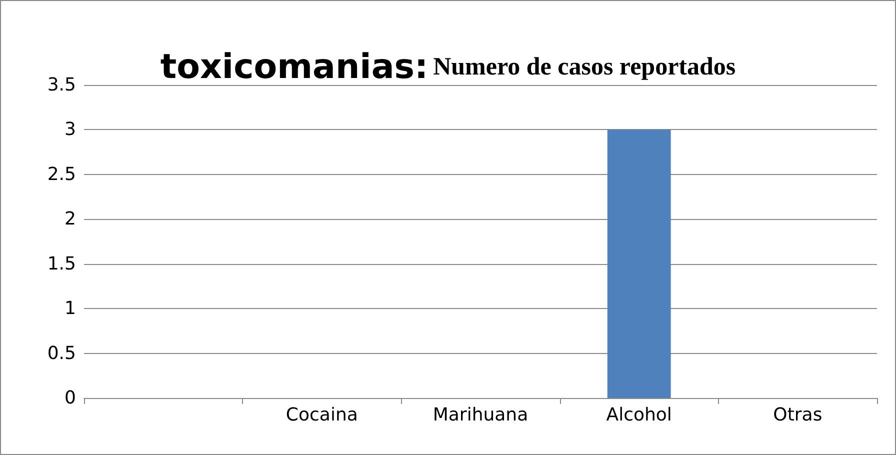 The image size is (896, 455). What do you see at coordinates (70, 309) in the screenshot?
I see `y-tick-label: 1` at bounding box center [70, 309].